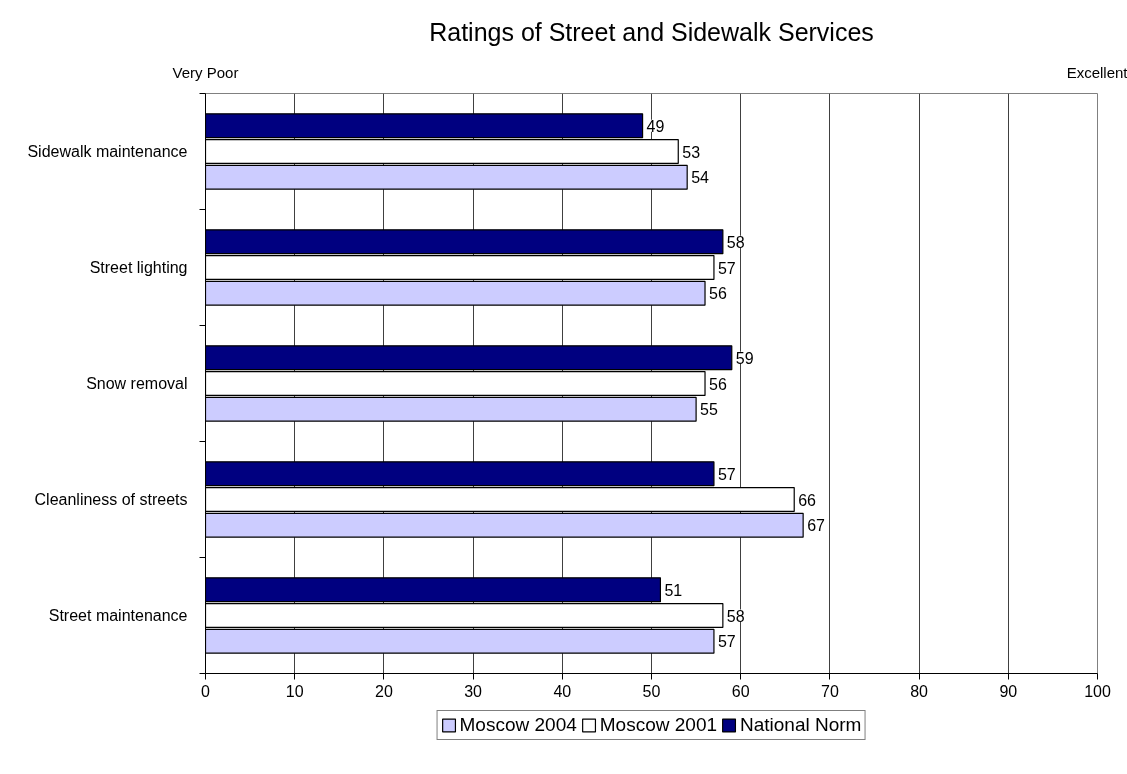  What do you see at coordinates (919, 691) in the screenshot?
I see `x-tick-label: 80` at bounding box center [919, 691].